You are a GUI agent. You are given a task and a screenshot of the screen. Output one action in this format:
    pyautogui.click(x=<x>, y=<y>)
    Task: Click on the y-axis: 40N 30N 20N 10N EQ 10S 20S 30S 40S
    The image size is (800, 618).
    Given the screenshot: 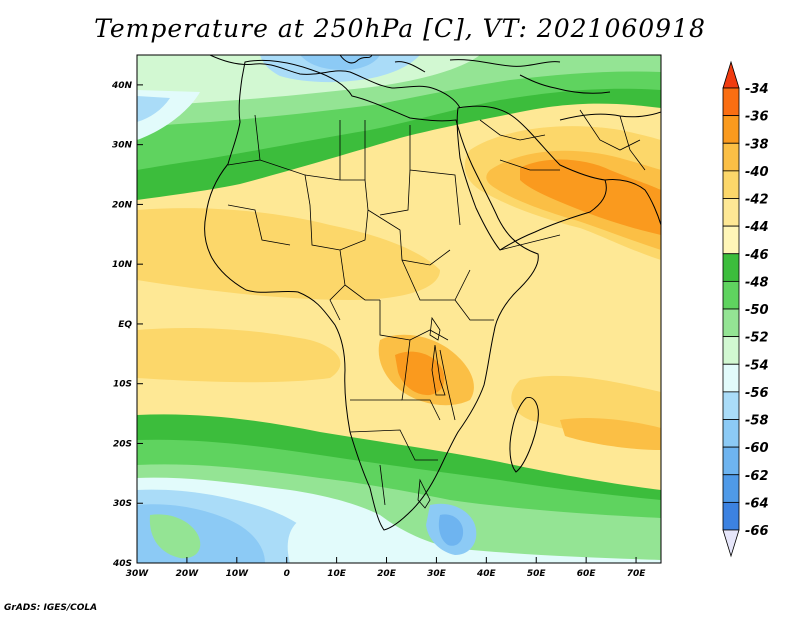 What is the action you would take?
    pyautogui.click(x=127, y=325)
    